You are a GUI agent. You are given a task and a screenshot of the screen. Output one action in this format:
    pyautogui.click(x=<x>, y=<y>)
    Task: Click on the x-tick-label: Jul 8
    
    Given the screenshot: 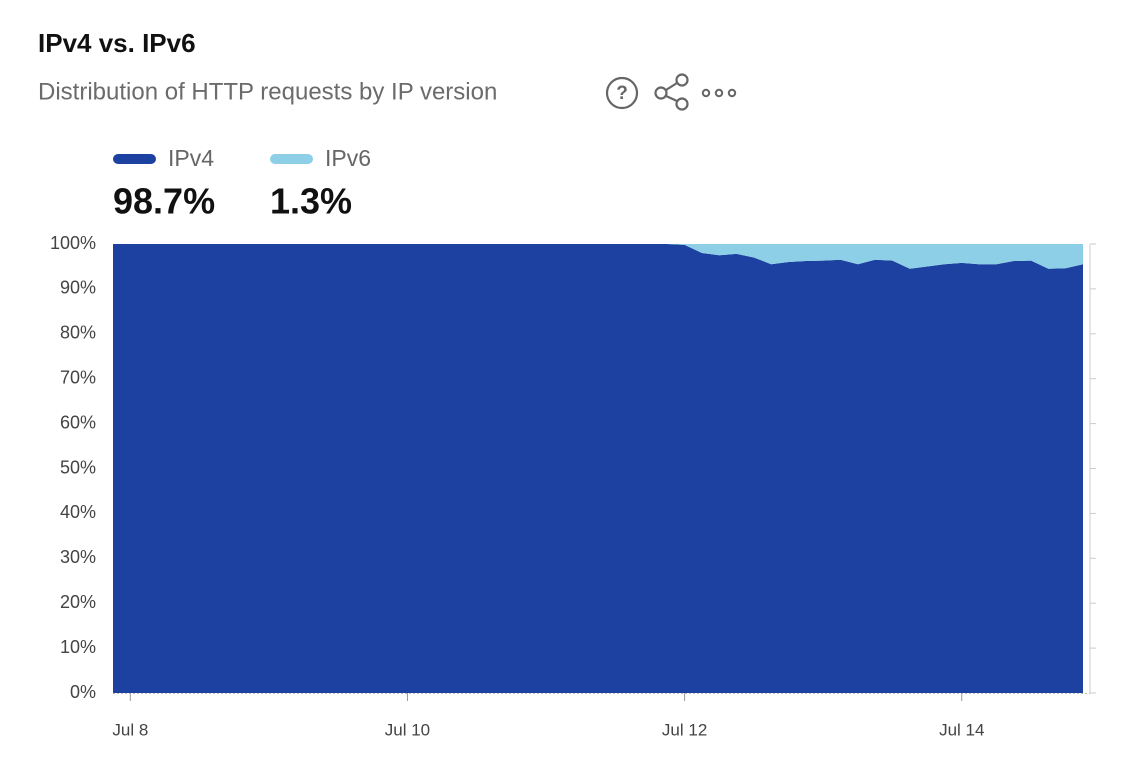 What is the action you would take?
    pyautogui.click(x=130, y=729)
    